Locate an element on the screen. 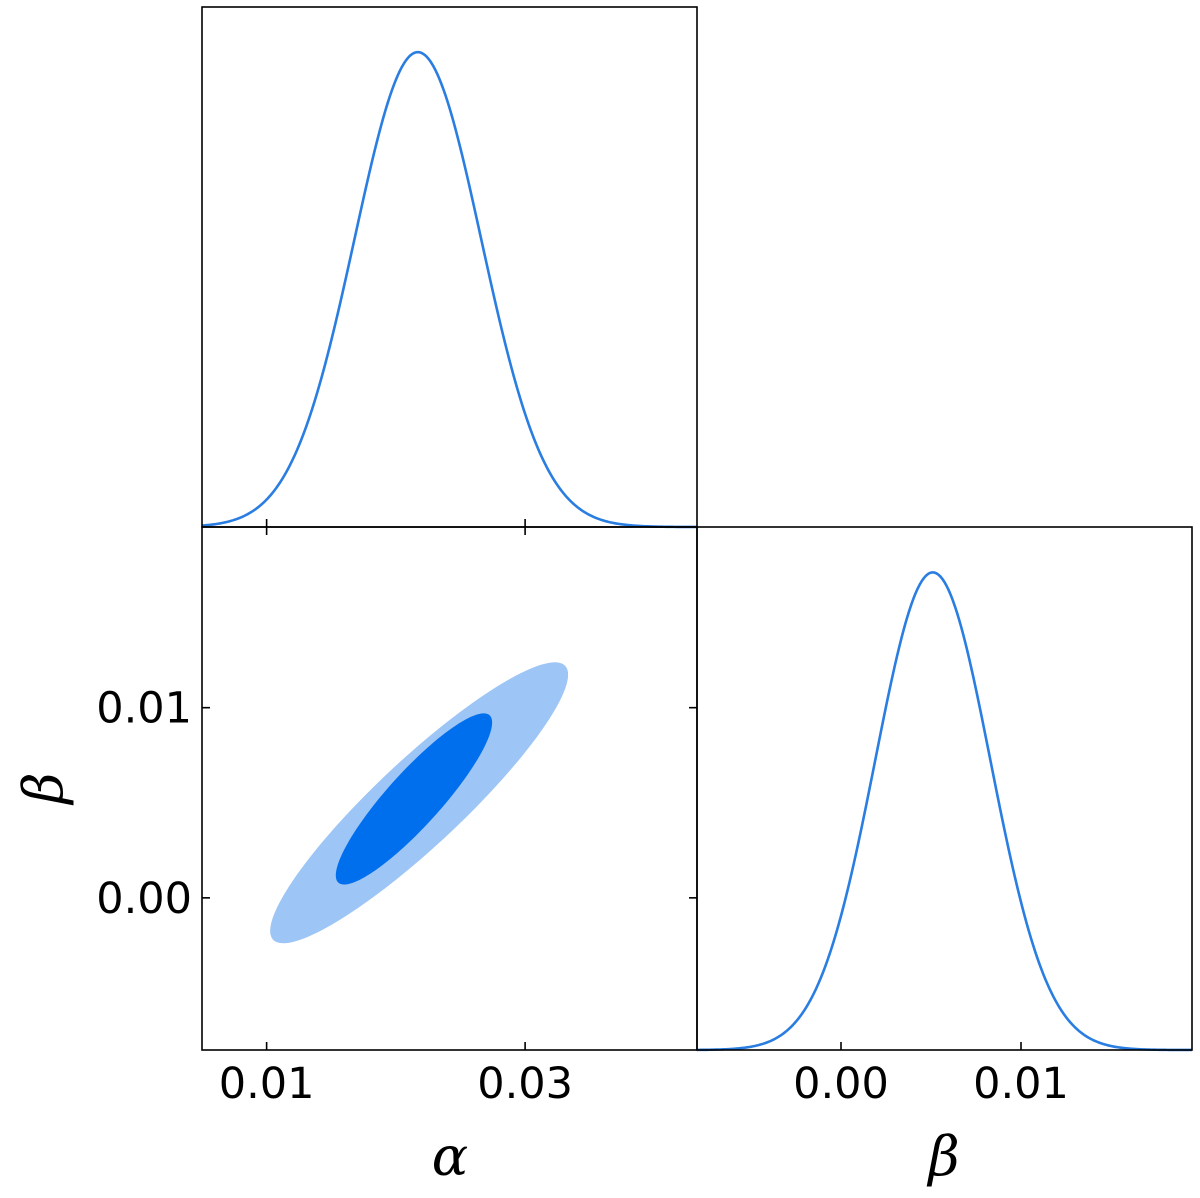  joint-ytick-label-1: 0.01 is located at coordinates (144, 709).